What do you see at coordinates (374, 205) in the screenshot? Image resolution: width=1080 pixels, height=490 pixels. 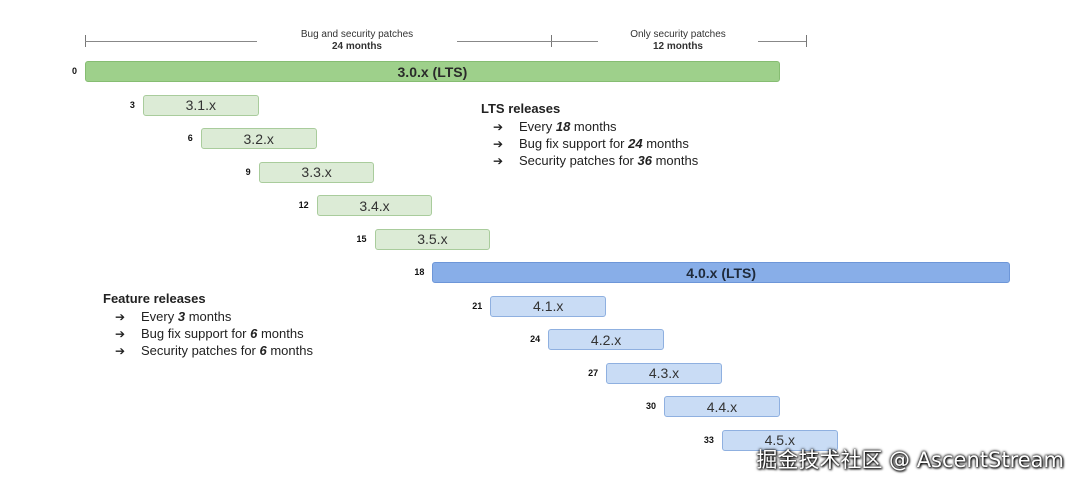 I see `feature-release-bar: 3.4.x` at bounding box center [374, 205].